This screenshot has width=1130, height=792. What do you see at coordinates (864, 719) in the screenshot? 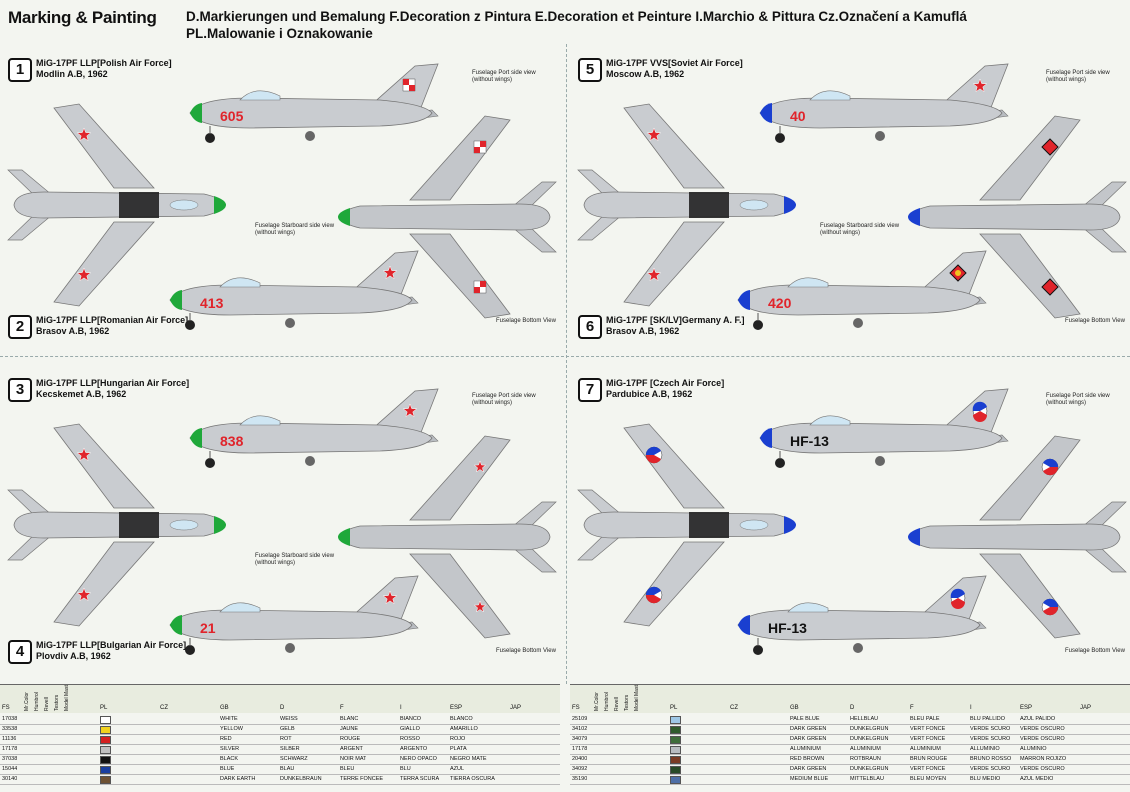
I see `table-cell: HELLBLAU` at bounding box center [864, 719].